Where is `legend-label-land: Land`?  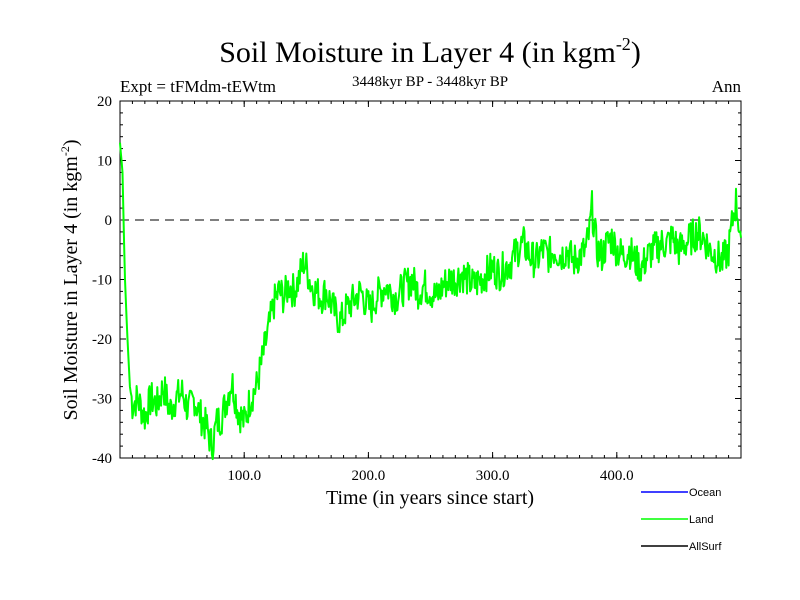
legend-label-land: Land is located at coordinates (701, 520).